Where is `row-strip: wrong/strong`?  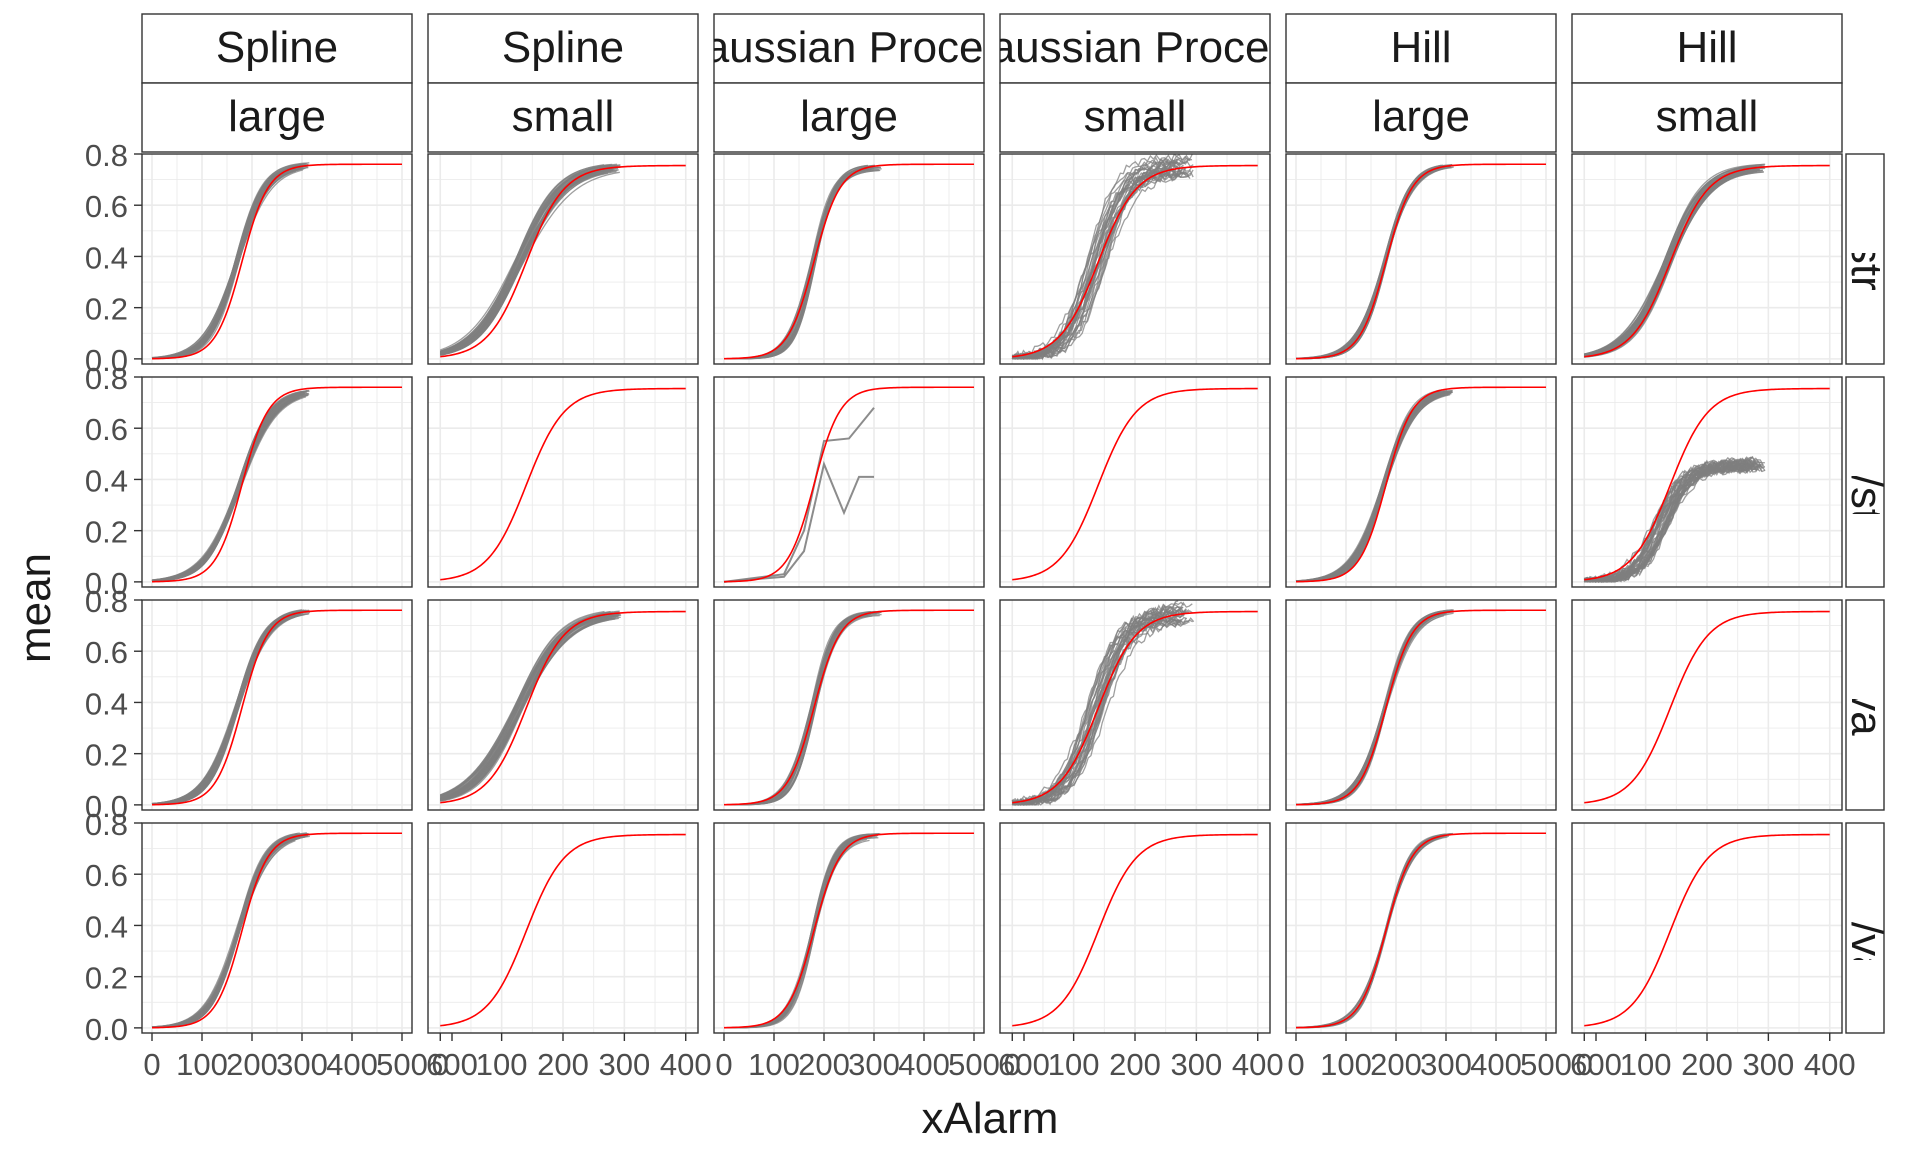 row-strip: wrong/strong is located at coordinates (1866, 482).